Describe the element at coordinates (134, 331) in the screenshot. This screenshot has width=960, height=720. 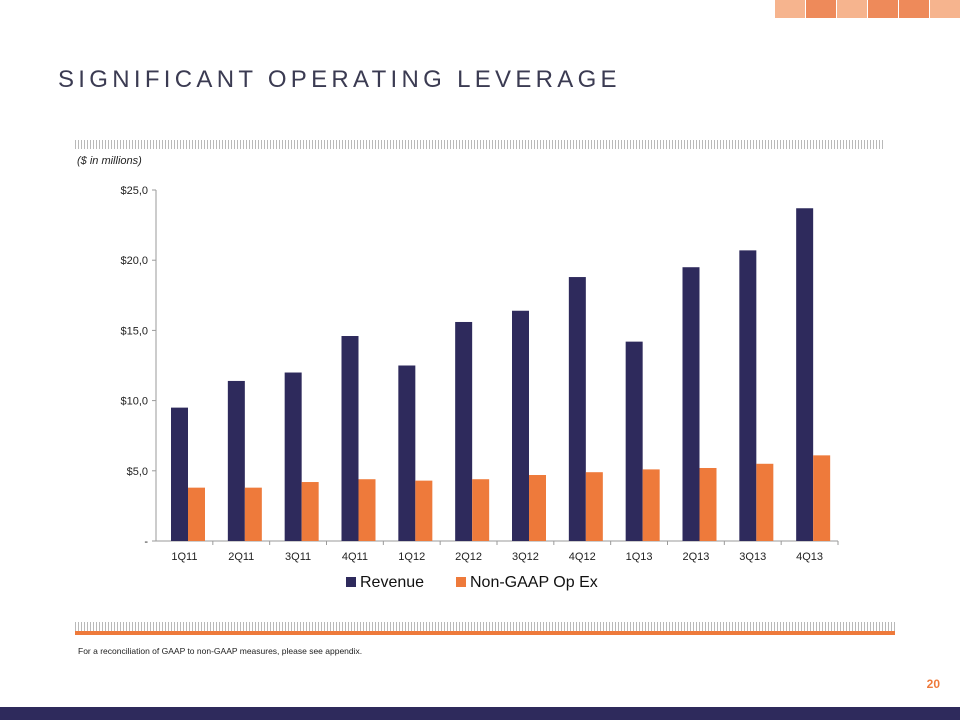
I see `y-tick-label: $15,0` at that location.